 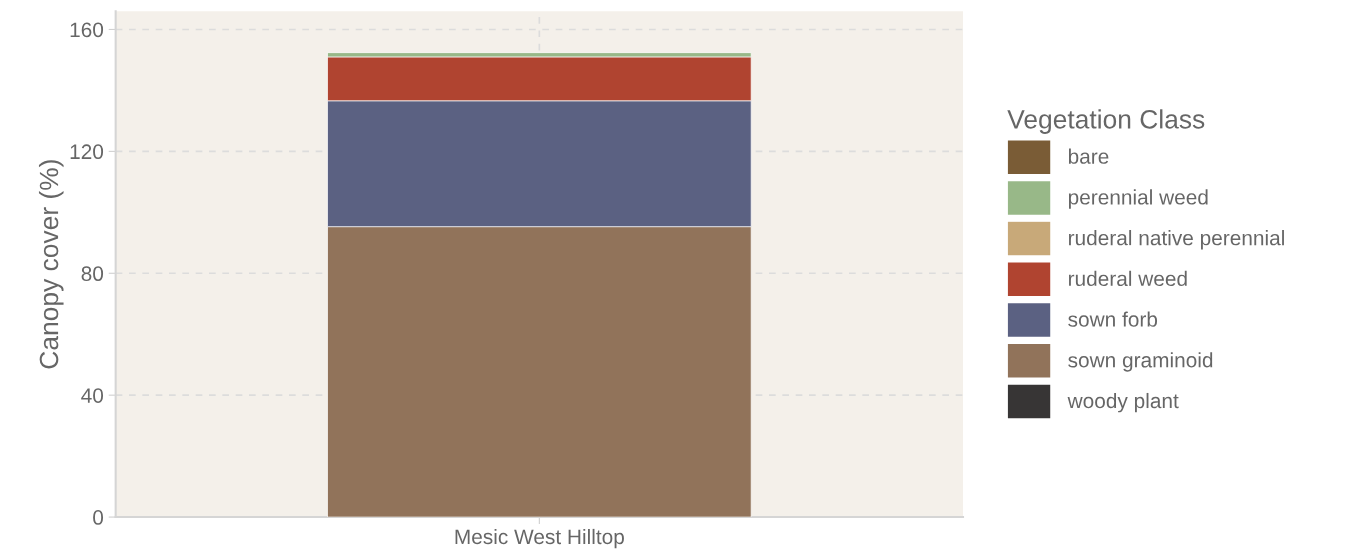 I want to click on y-tick-label: 0, so click(x=98, y=517).